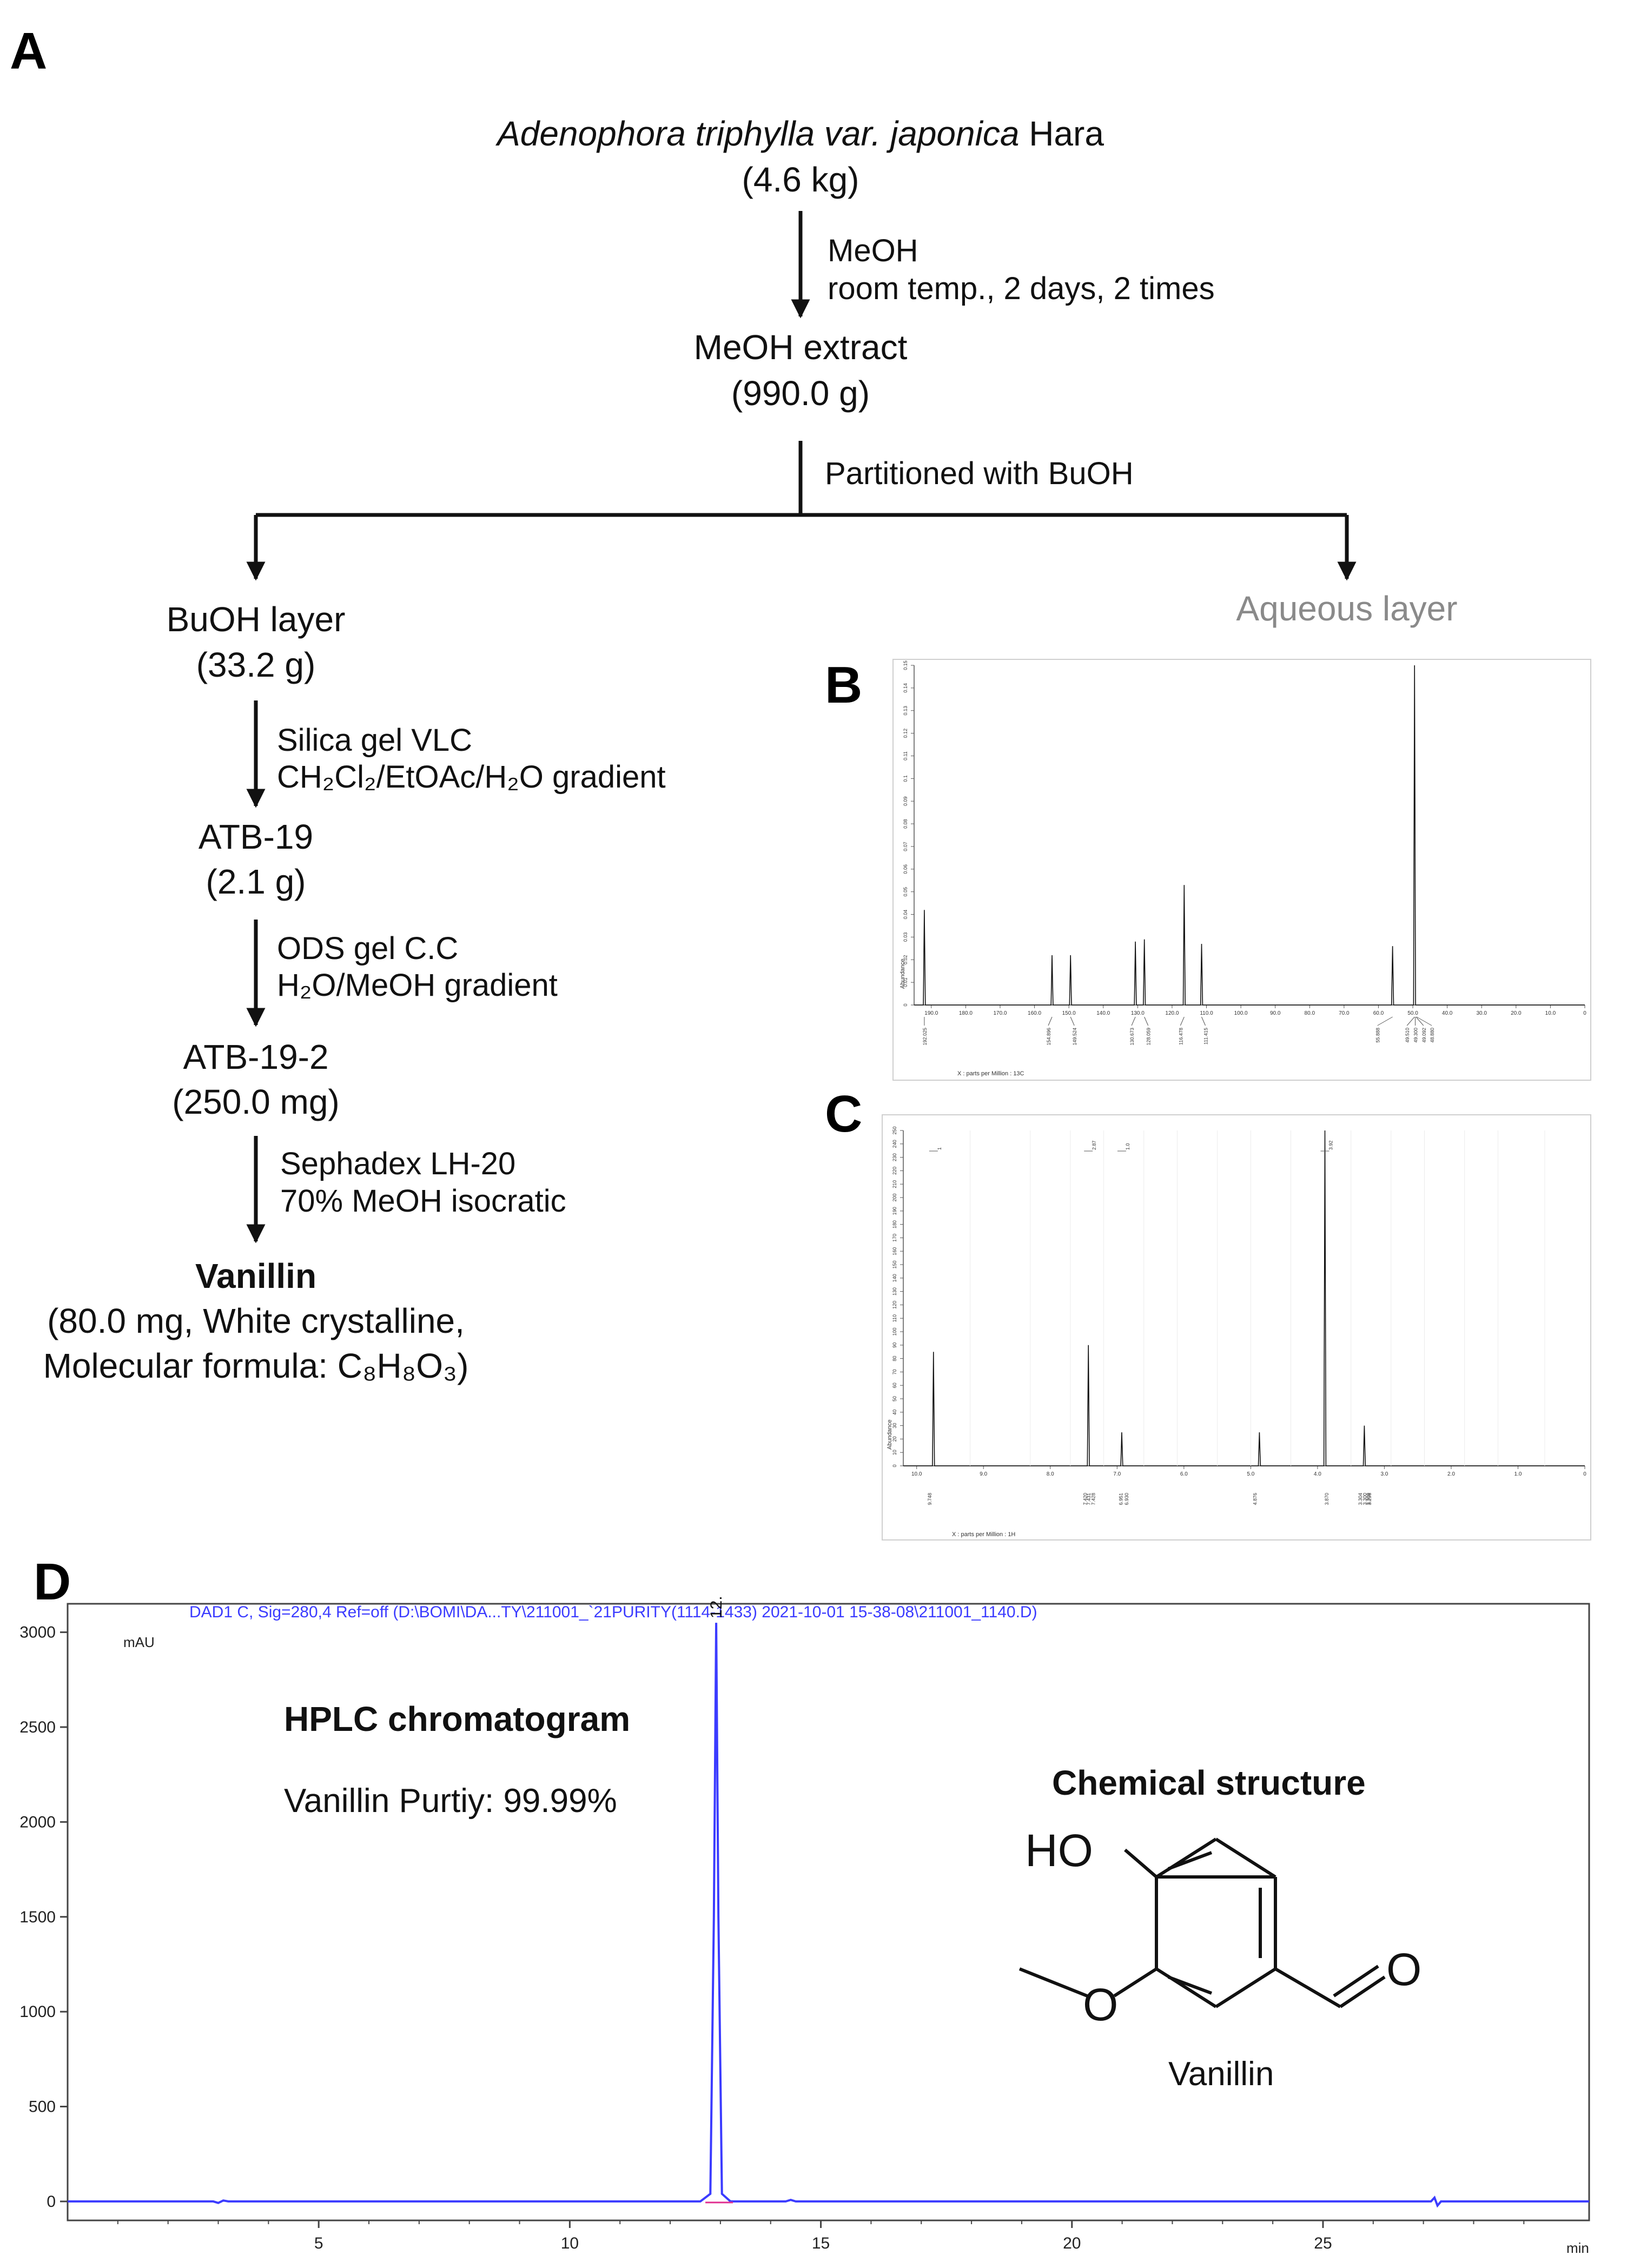  Describe the element at coordinates (1378, 1035) in the screenshot. I see `c13-peak-label: 55.888` at that location.